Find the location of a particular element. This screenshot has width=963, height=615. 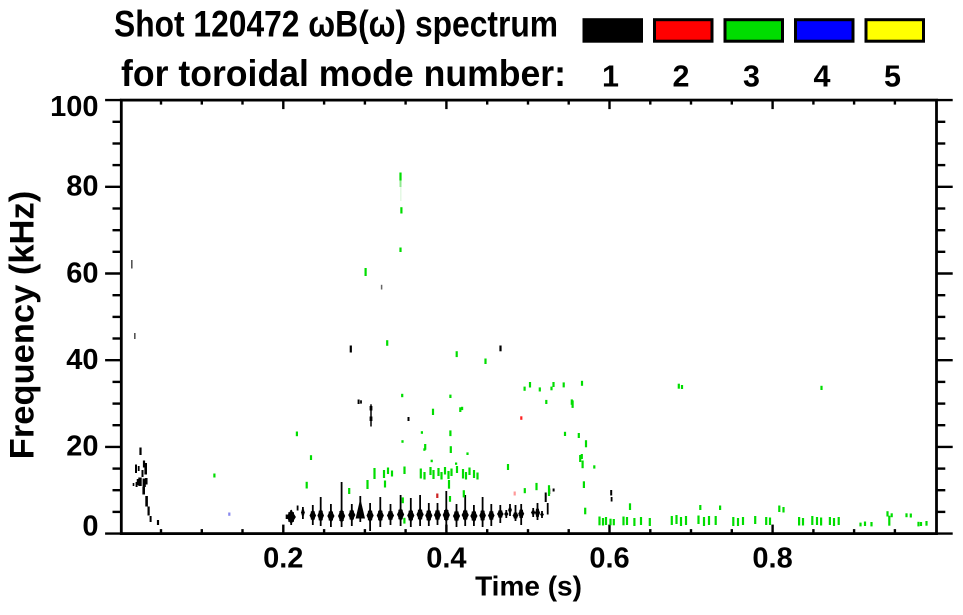

svg-text: 2 is located at coordinates (681, 76).